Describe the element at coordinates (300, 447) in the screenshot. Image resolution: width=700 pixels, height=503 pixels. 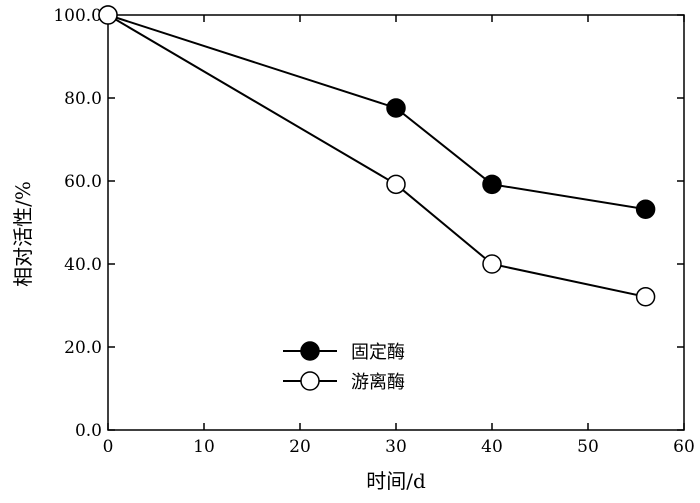
I see `x-tick-label: 20` at that location.